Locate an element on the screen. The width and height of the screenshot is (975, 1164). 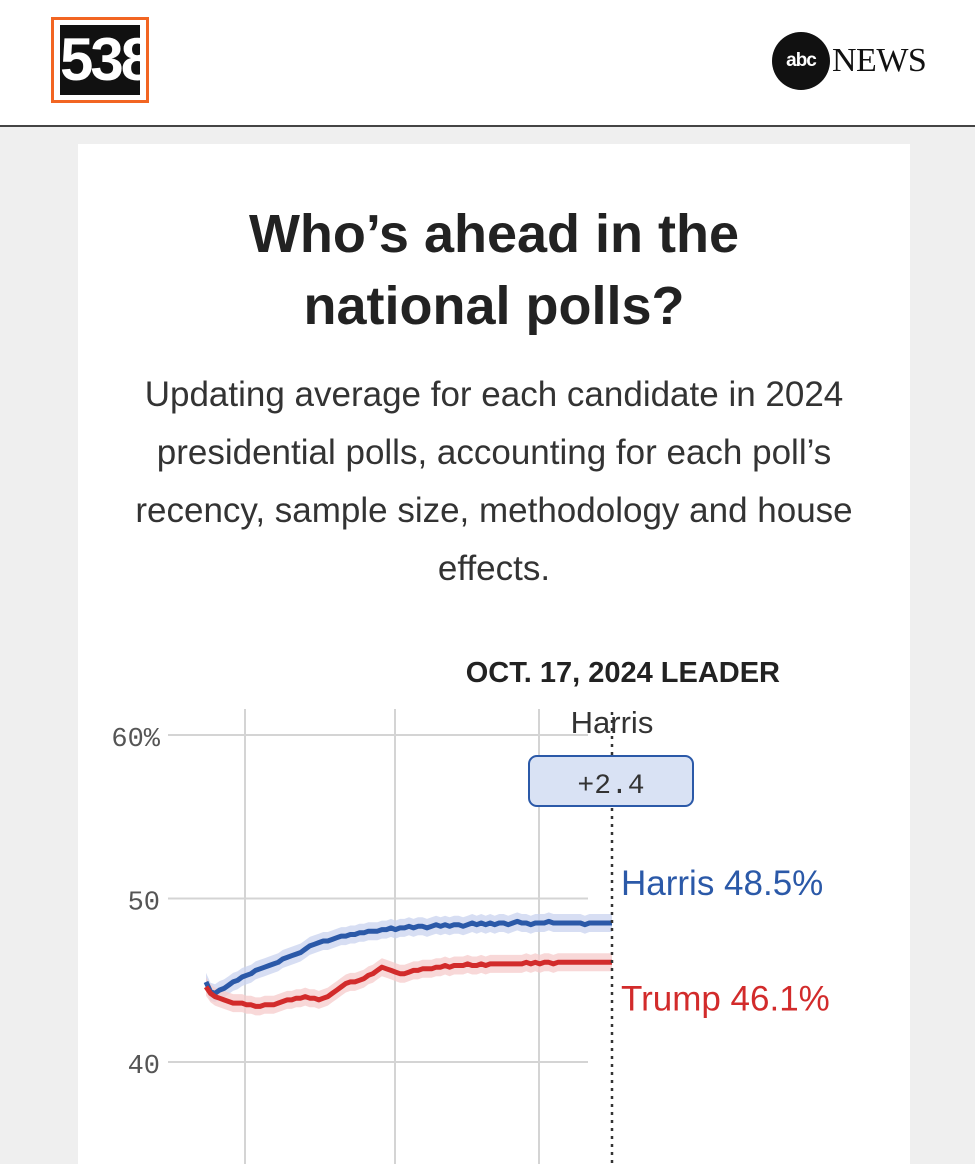
538-logo: 538 is located at coordinates (100, 60).